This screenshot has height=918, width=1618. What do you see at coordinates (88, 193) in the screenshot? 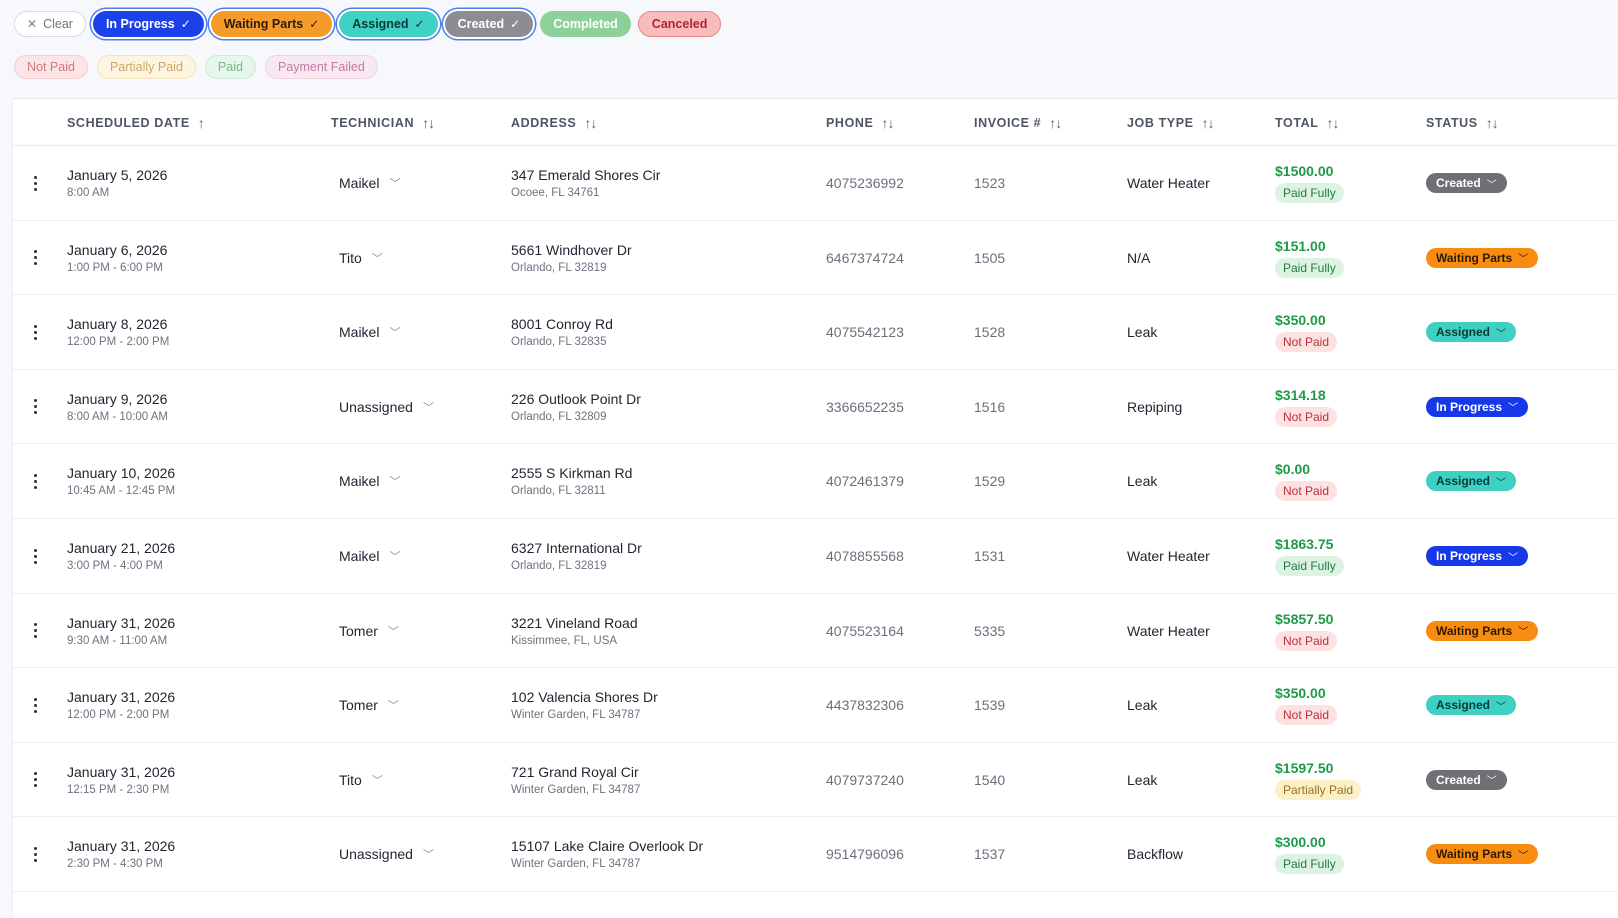
I see `job-time: 8:00 AM` at bounding box center [88, 193].